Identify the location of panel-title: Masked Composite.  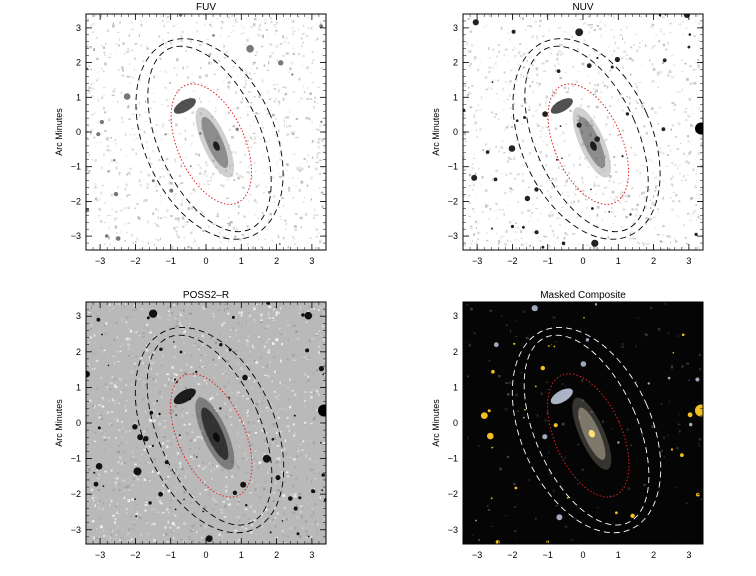
(583, 295).